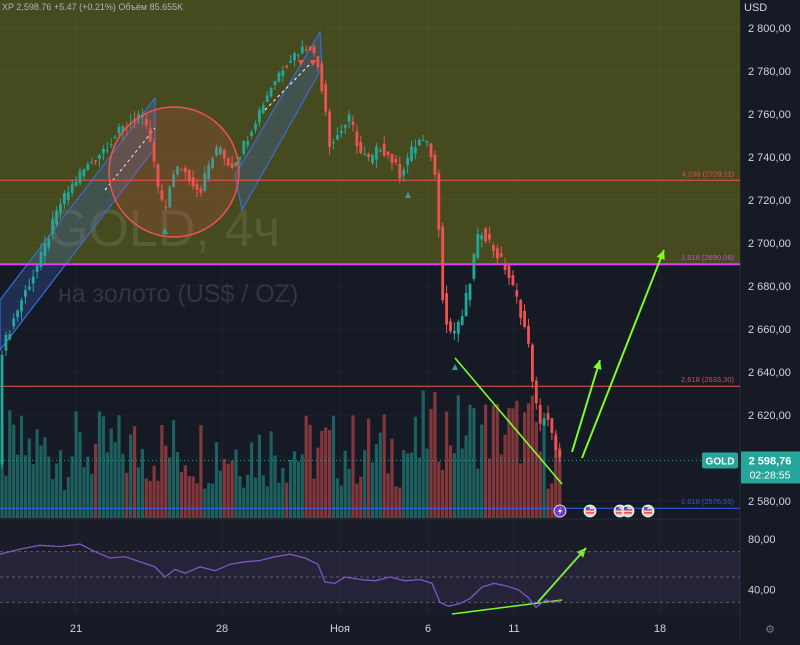  What do you see at coordinates (762, 591) in the screenshot?
I see `rsi-tick-label: 40,00` at bounding box center [762, 591].